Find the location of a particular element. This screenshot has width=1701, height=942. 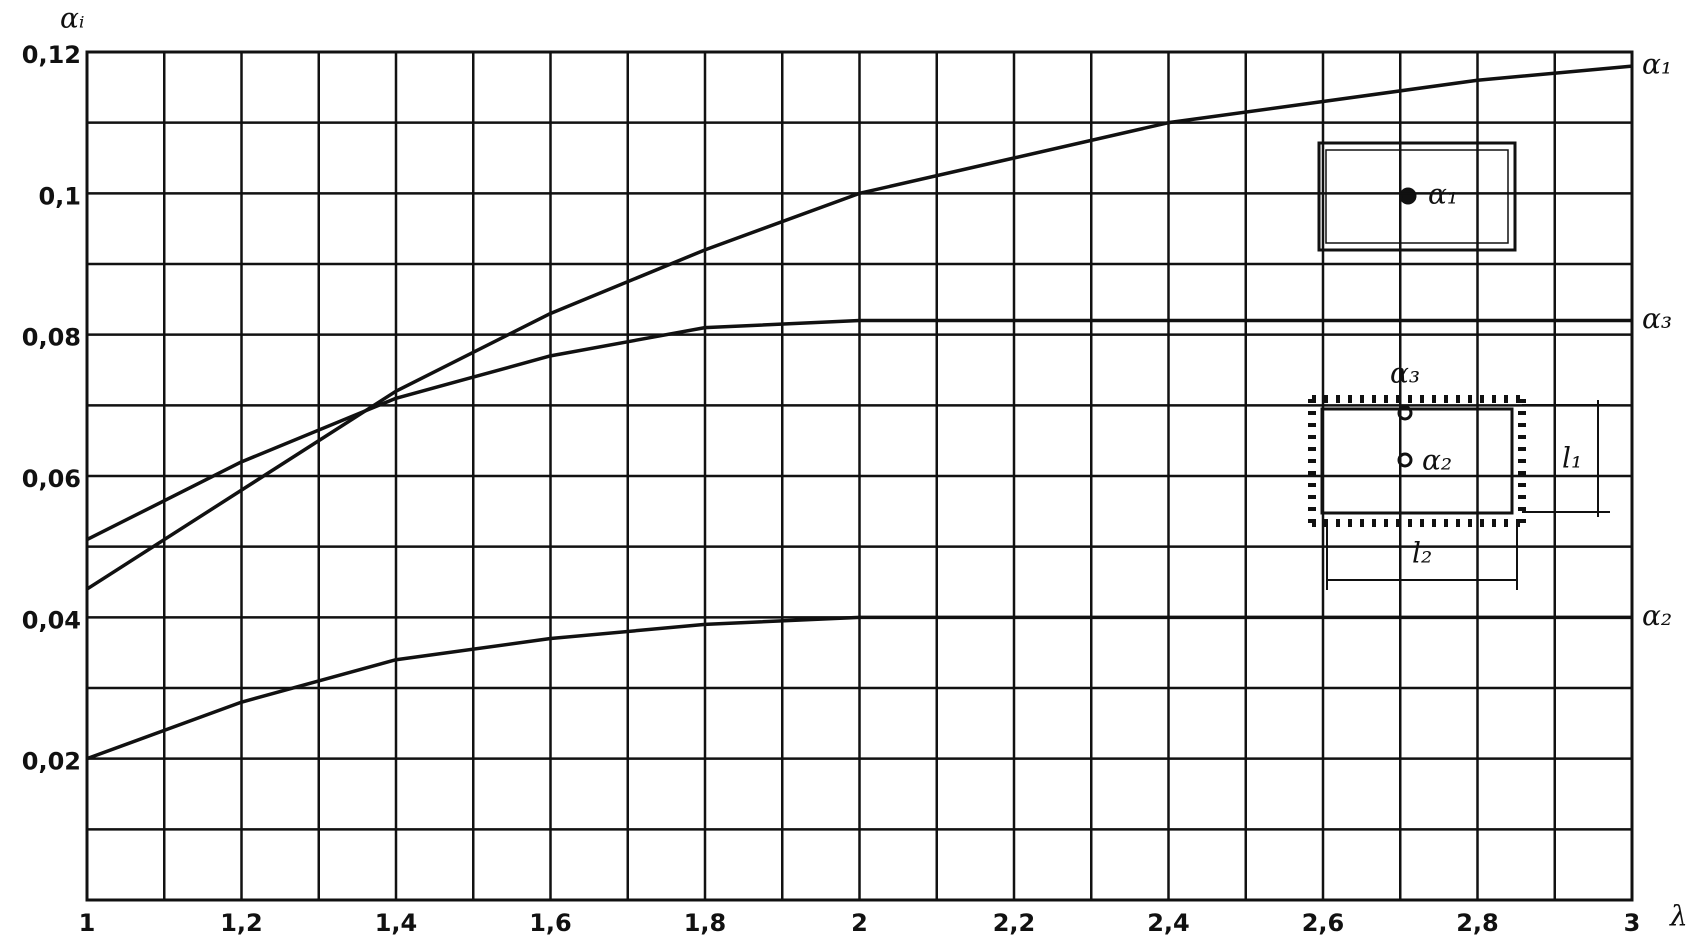

x-tick-label: 2,8 is located at coordinates (1477, 923).